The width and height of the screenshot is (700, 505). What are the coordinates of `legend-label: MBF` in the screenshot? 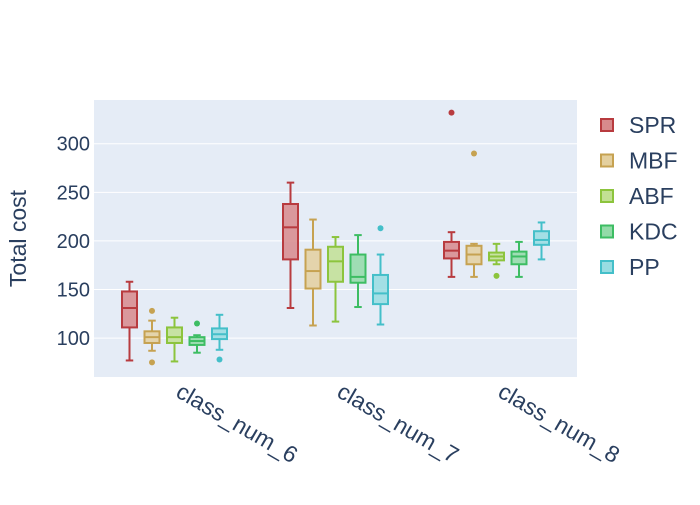 It's located at (653, 161).